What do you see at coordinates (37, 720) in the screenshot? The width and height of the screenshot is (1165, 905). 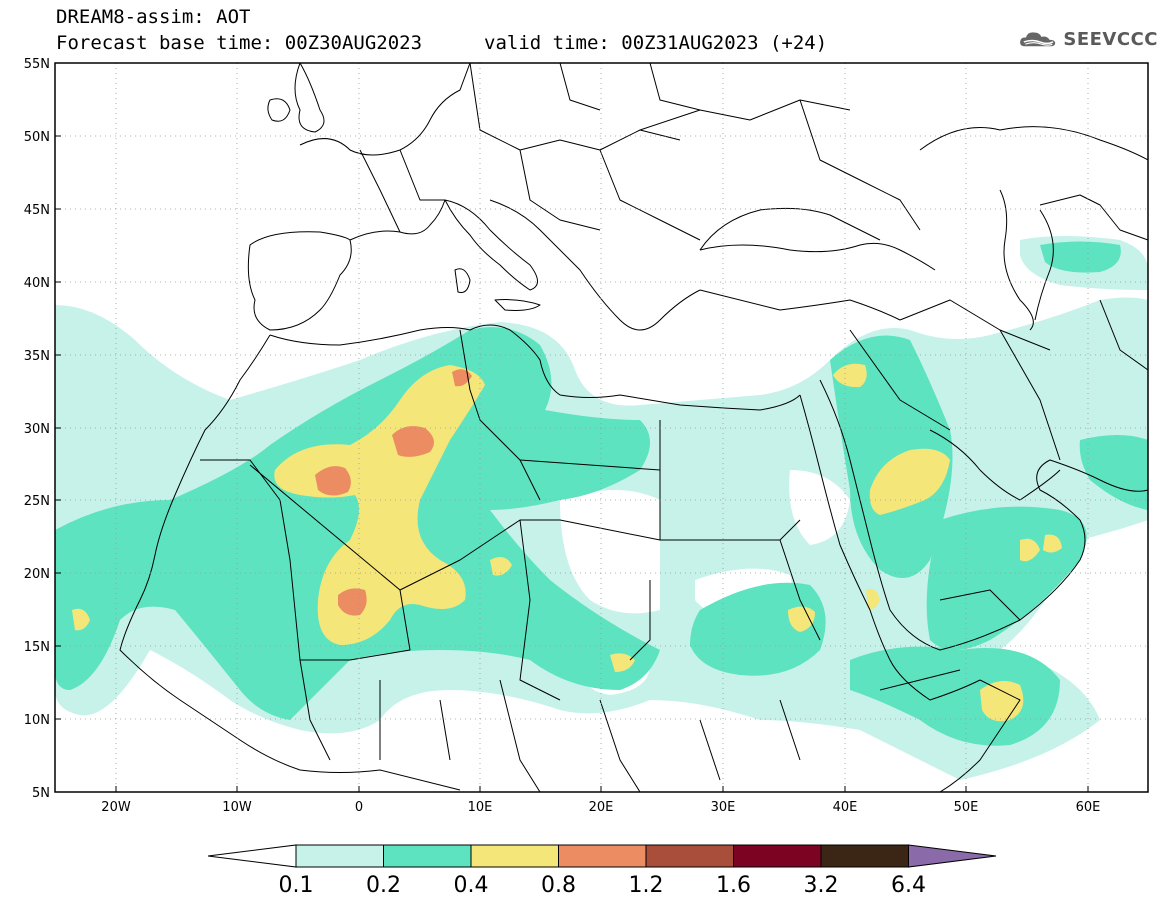 I see `lat-label: 10N` at bounding box center [37, 720].